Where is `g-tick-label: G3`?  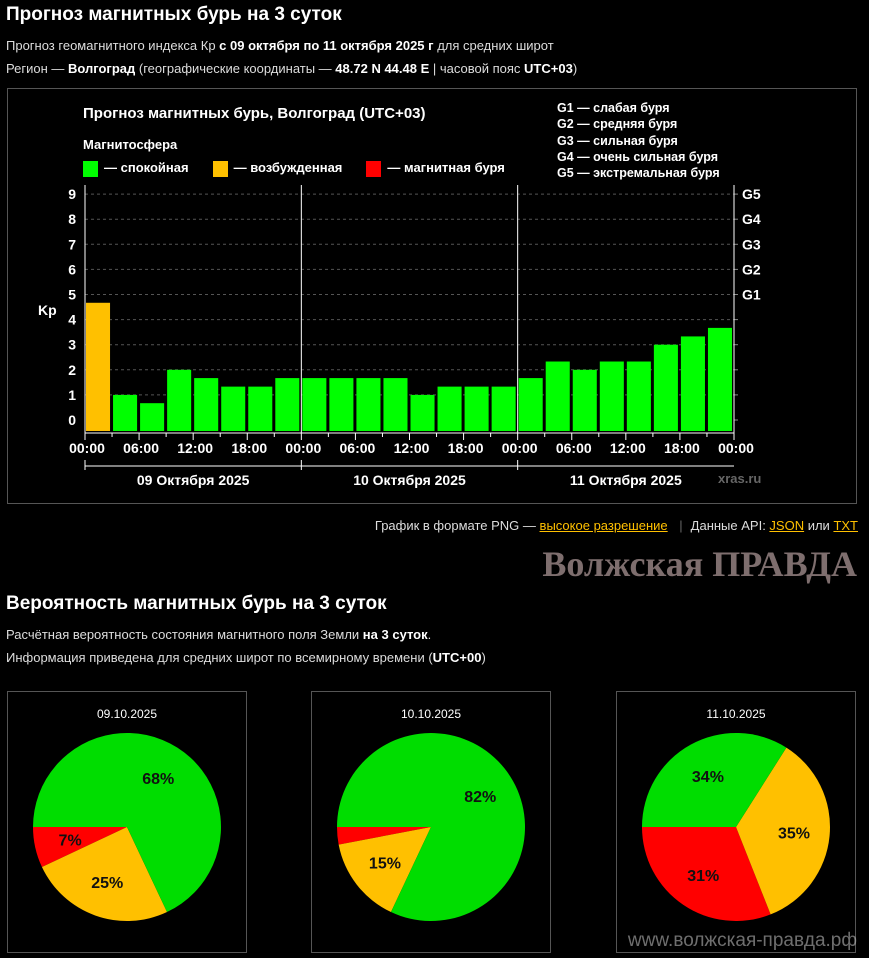 g-tick-label: G3 is located at coordinates (751, 244).